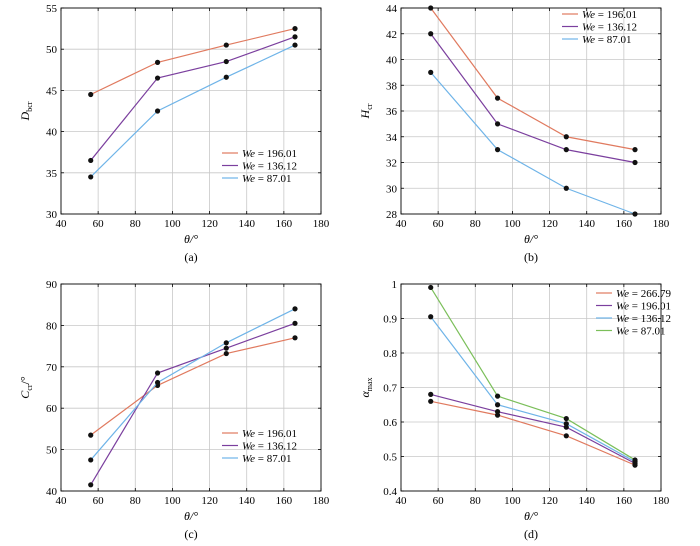 This screenshot has width=700, height=546. What do you see at coordinates (190, 534) in the screenshot?
I see `panel-label: (c)` at bounding box center [190, 534].